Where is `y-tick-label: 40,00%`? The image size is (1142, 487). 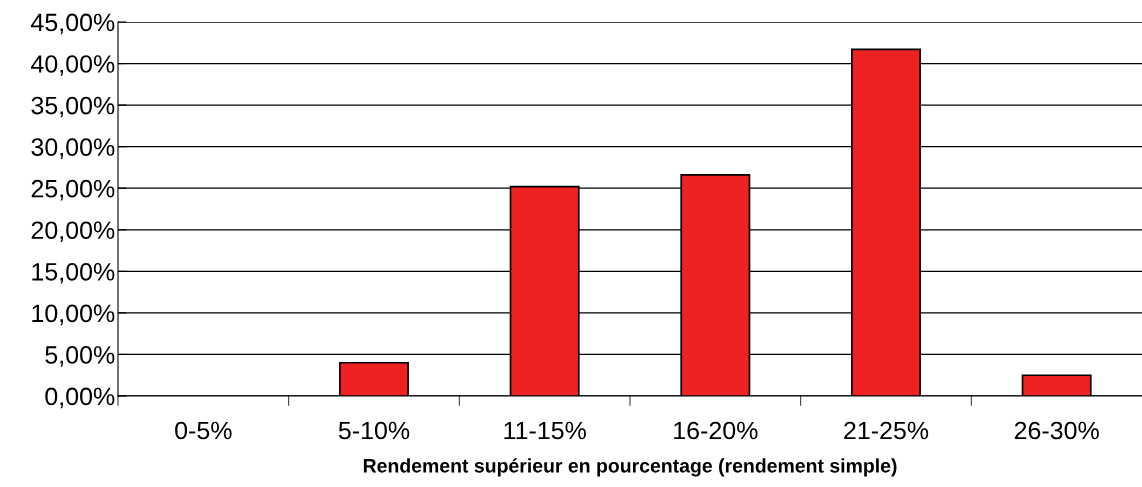 y-tick-label: 40,00% is located at coordinates (73, 65).